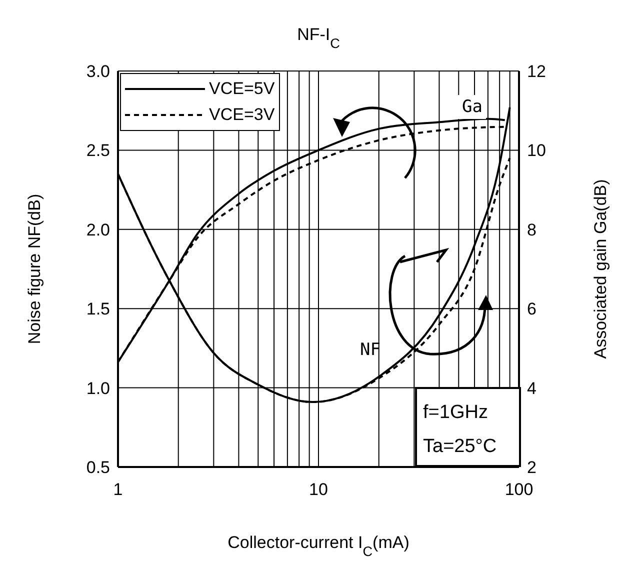 Image resolution: width=631 pixels, height=587 pixels. Describe the element at coordinates (531, 309) in the screenshot. I see `y2-tick-label: 6` at that location.